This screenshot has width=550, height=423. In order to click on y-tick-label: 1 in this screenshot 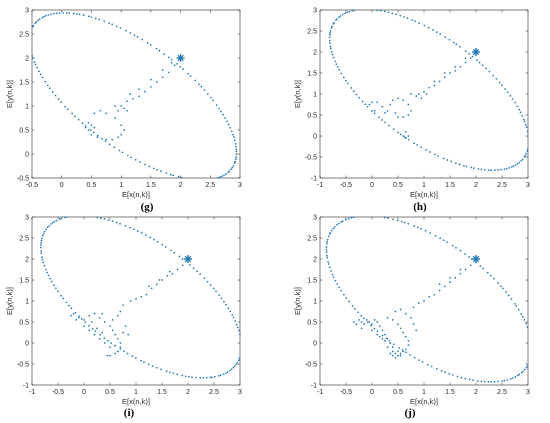, I will do `click(27, 107)`.